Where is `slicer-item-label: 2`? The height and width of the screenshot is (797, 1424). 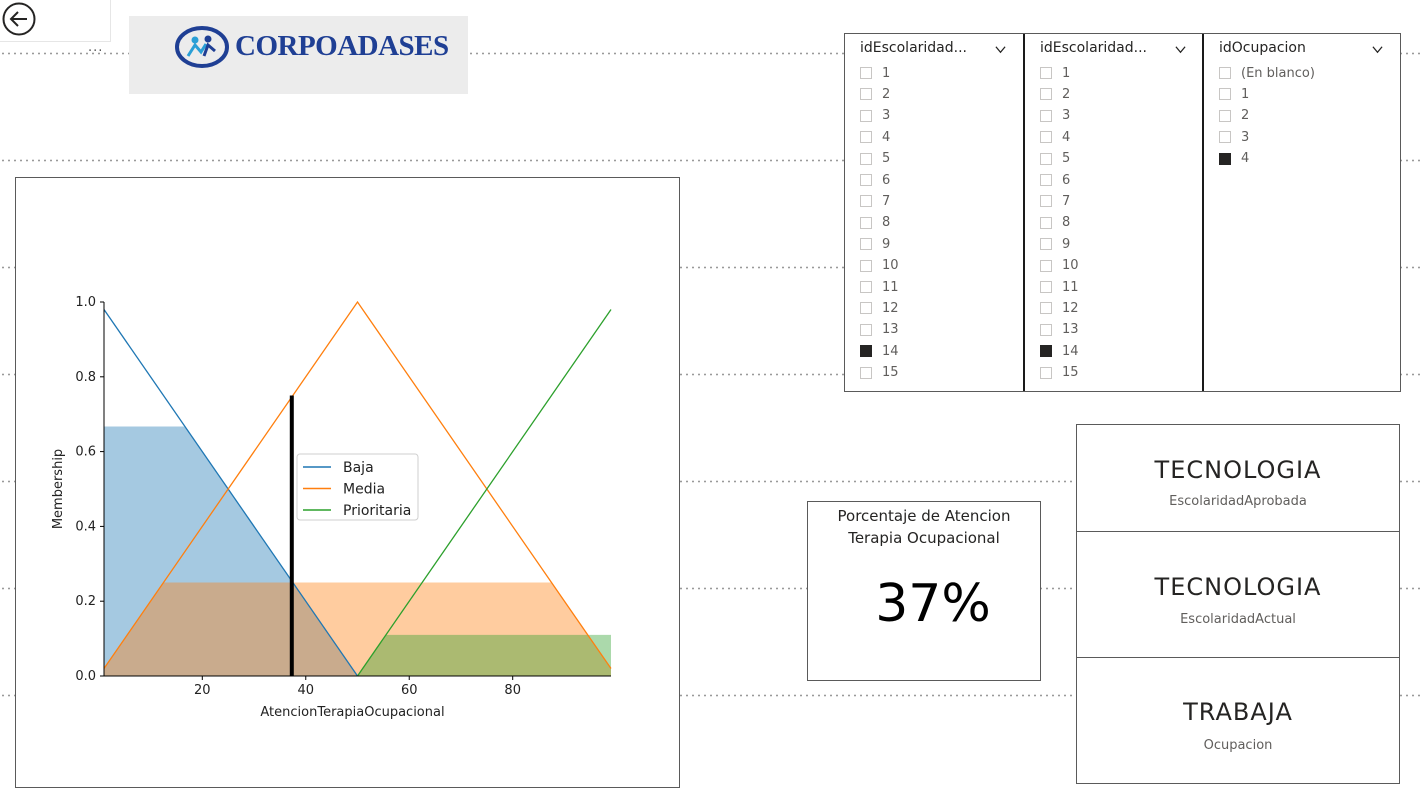 slicer-item-label: 2 is located at coordinates (1245, 116).